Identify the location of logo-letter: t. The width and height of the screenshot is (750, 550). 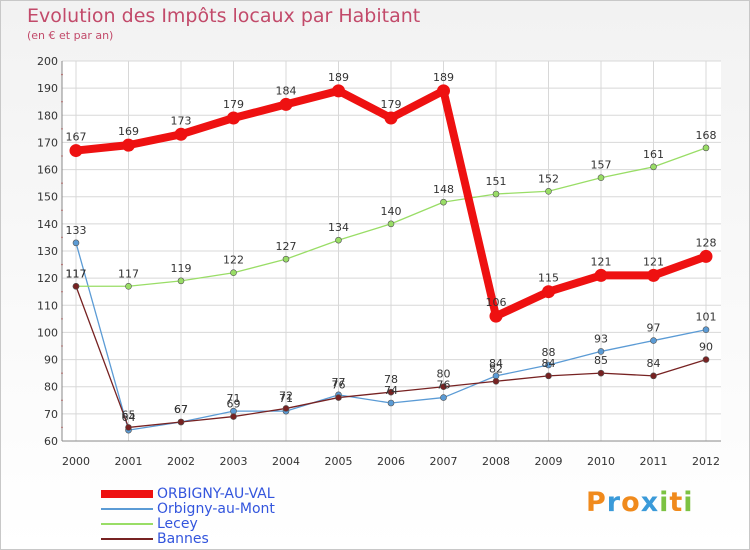
(676, 502).